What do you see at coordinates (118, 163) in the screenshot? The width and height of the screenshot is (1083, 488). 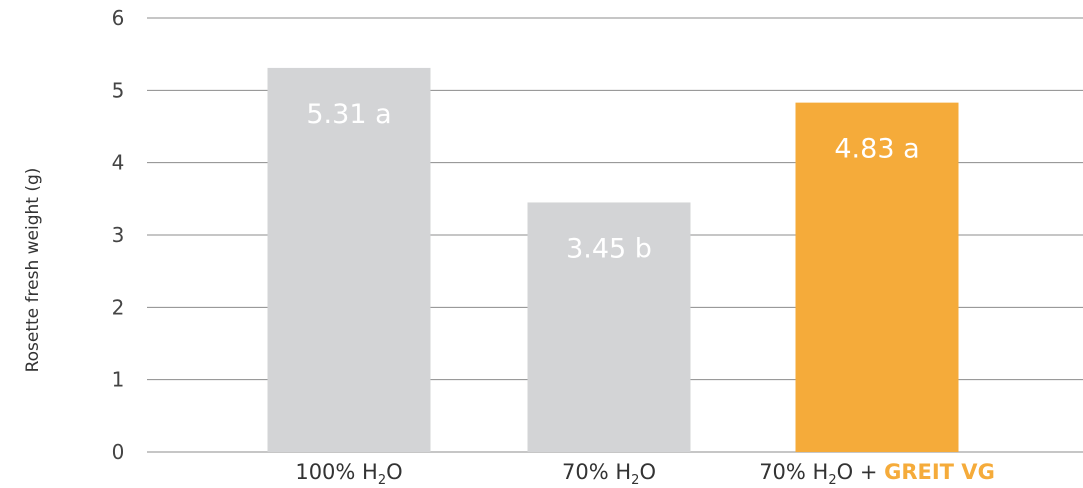 I see `y-tick-label: 4` at bounding box center [118, 163].